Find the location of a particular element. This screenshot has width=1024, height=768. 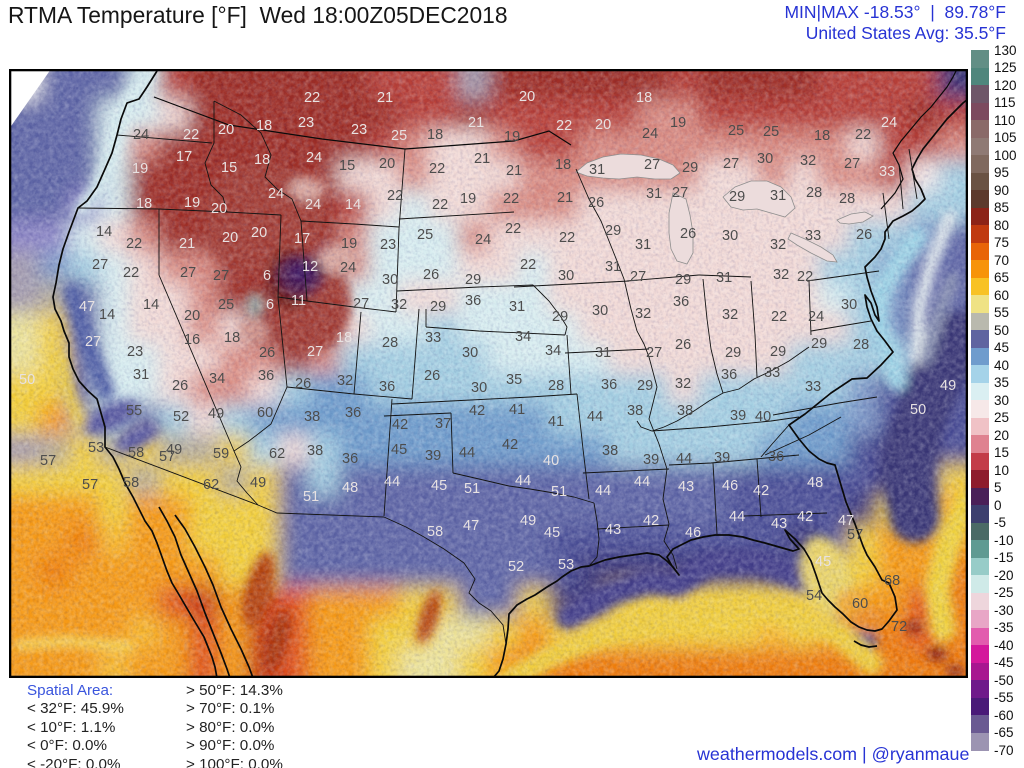

svg-text: 68 is located at coordinates (892, 581).